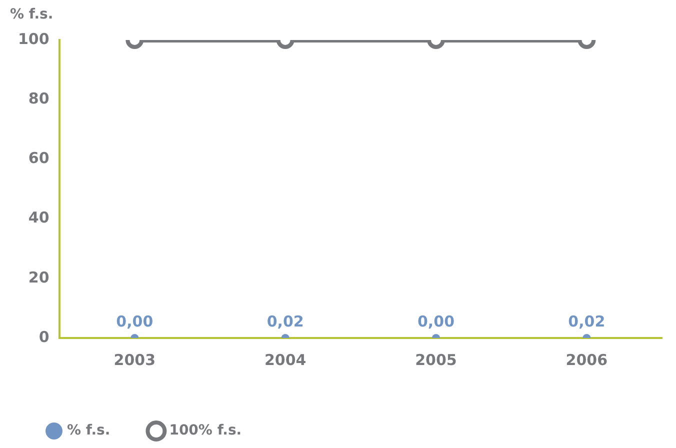 The height and width of the screenshot is (448, 676). Describe the element at coordinates (32, 14) in the screenshot. I see `y-axis-title: % f.s.` at that location.